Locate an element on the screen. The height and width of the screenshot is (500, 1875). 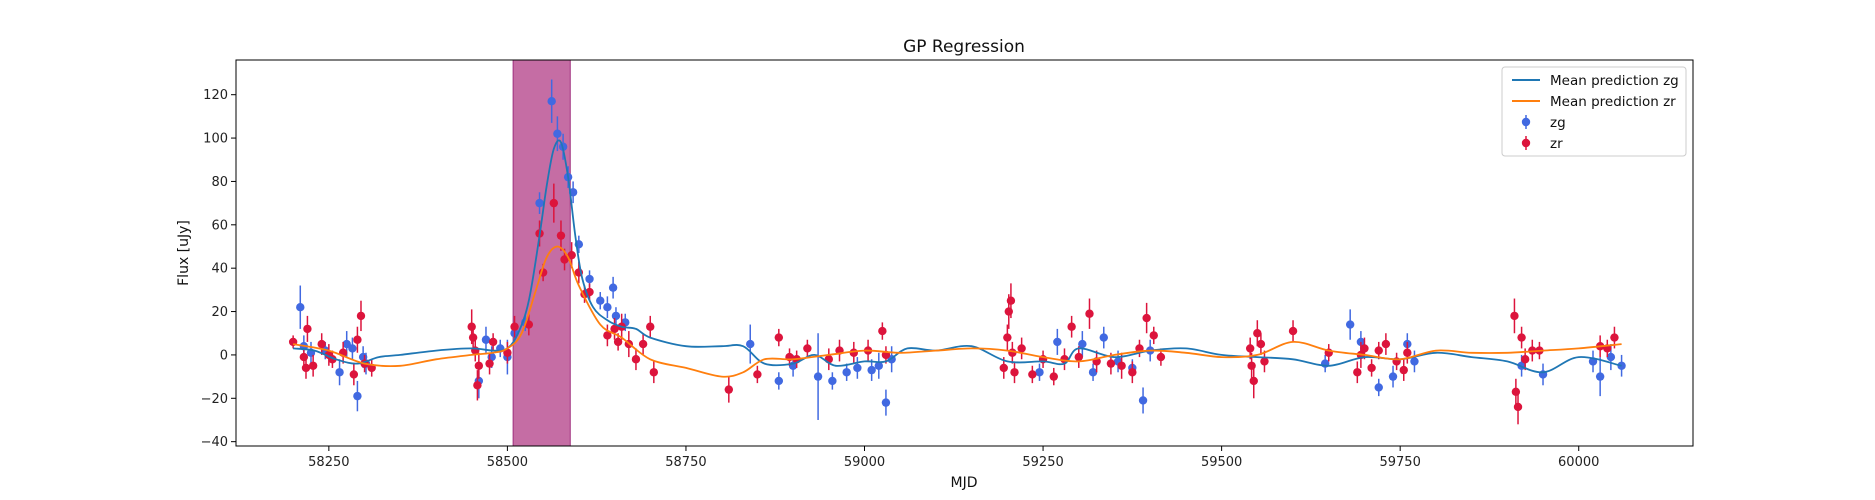
y-tick-label: −40 is located at coordinates (214, 442).